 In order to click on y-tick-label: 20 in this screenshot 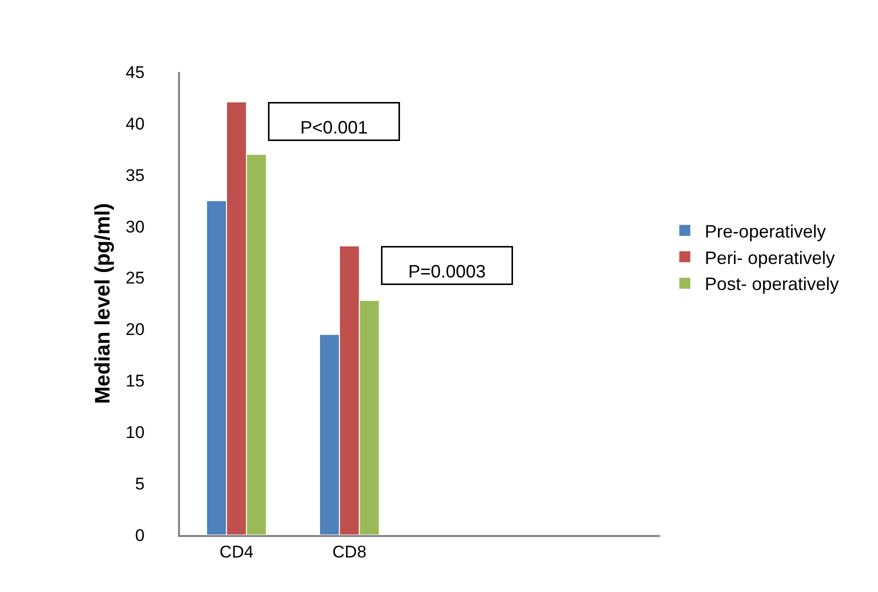, I will do `click(135, 330)`.